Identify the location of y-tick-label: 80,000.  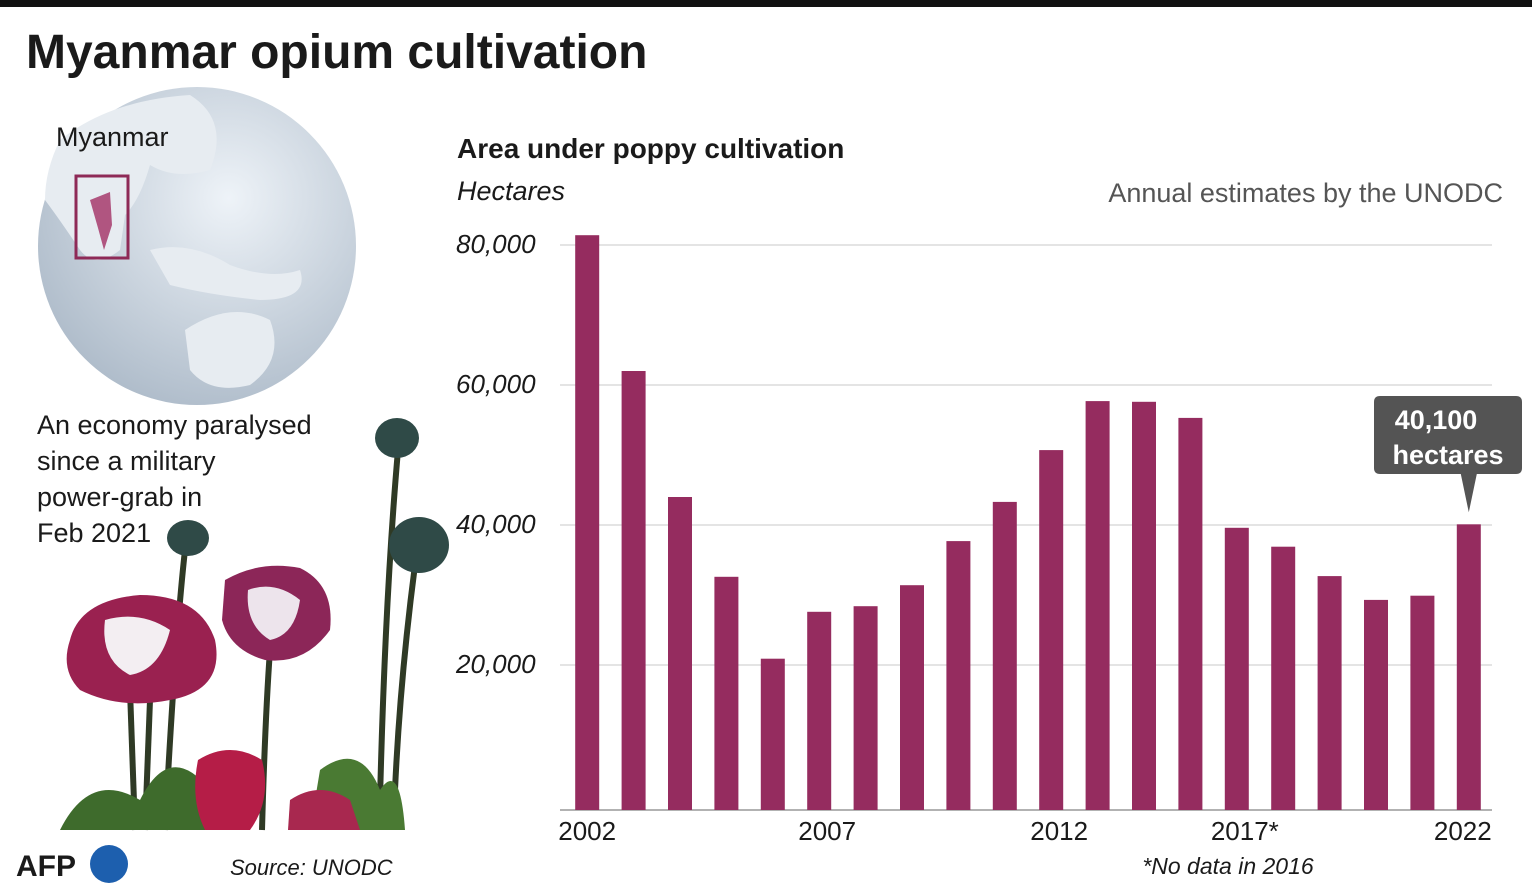
(496, 244).